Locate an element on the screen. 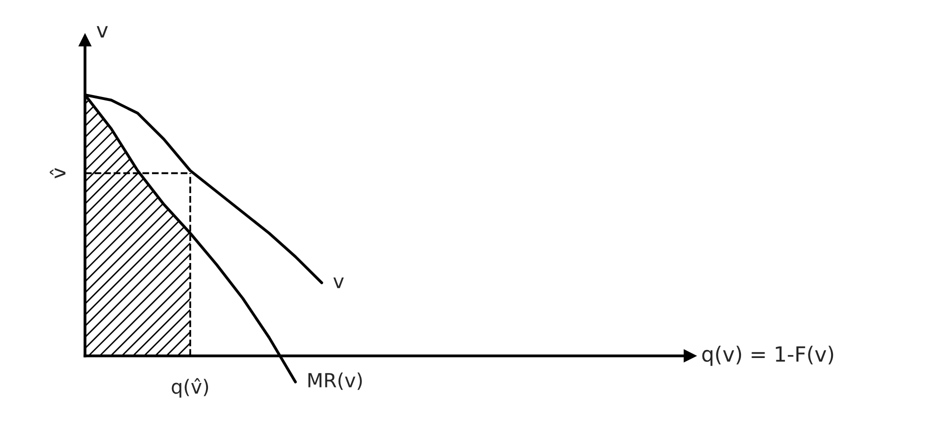 This screenshot has width=930, height=431. x-axis-title: q(v) = 1-F(v) is located at coordinates (768, 356).